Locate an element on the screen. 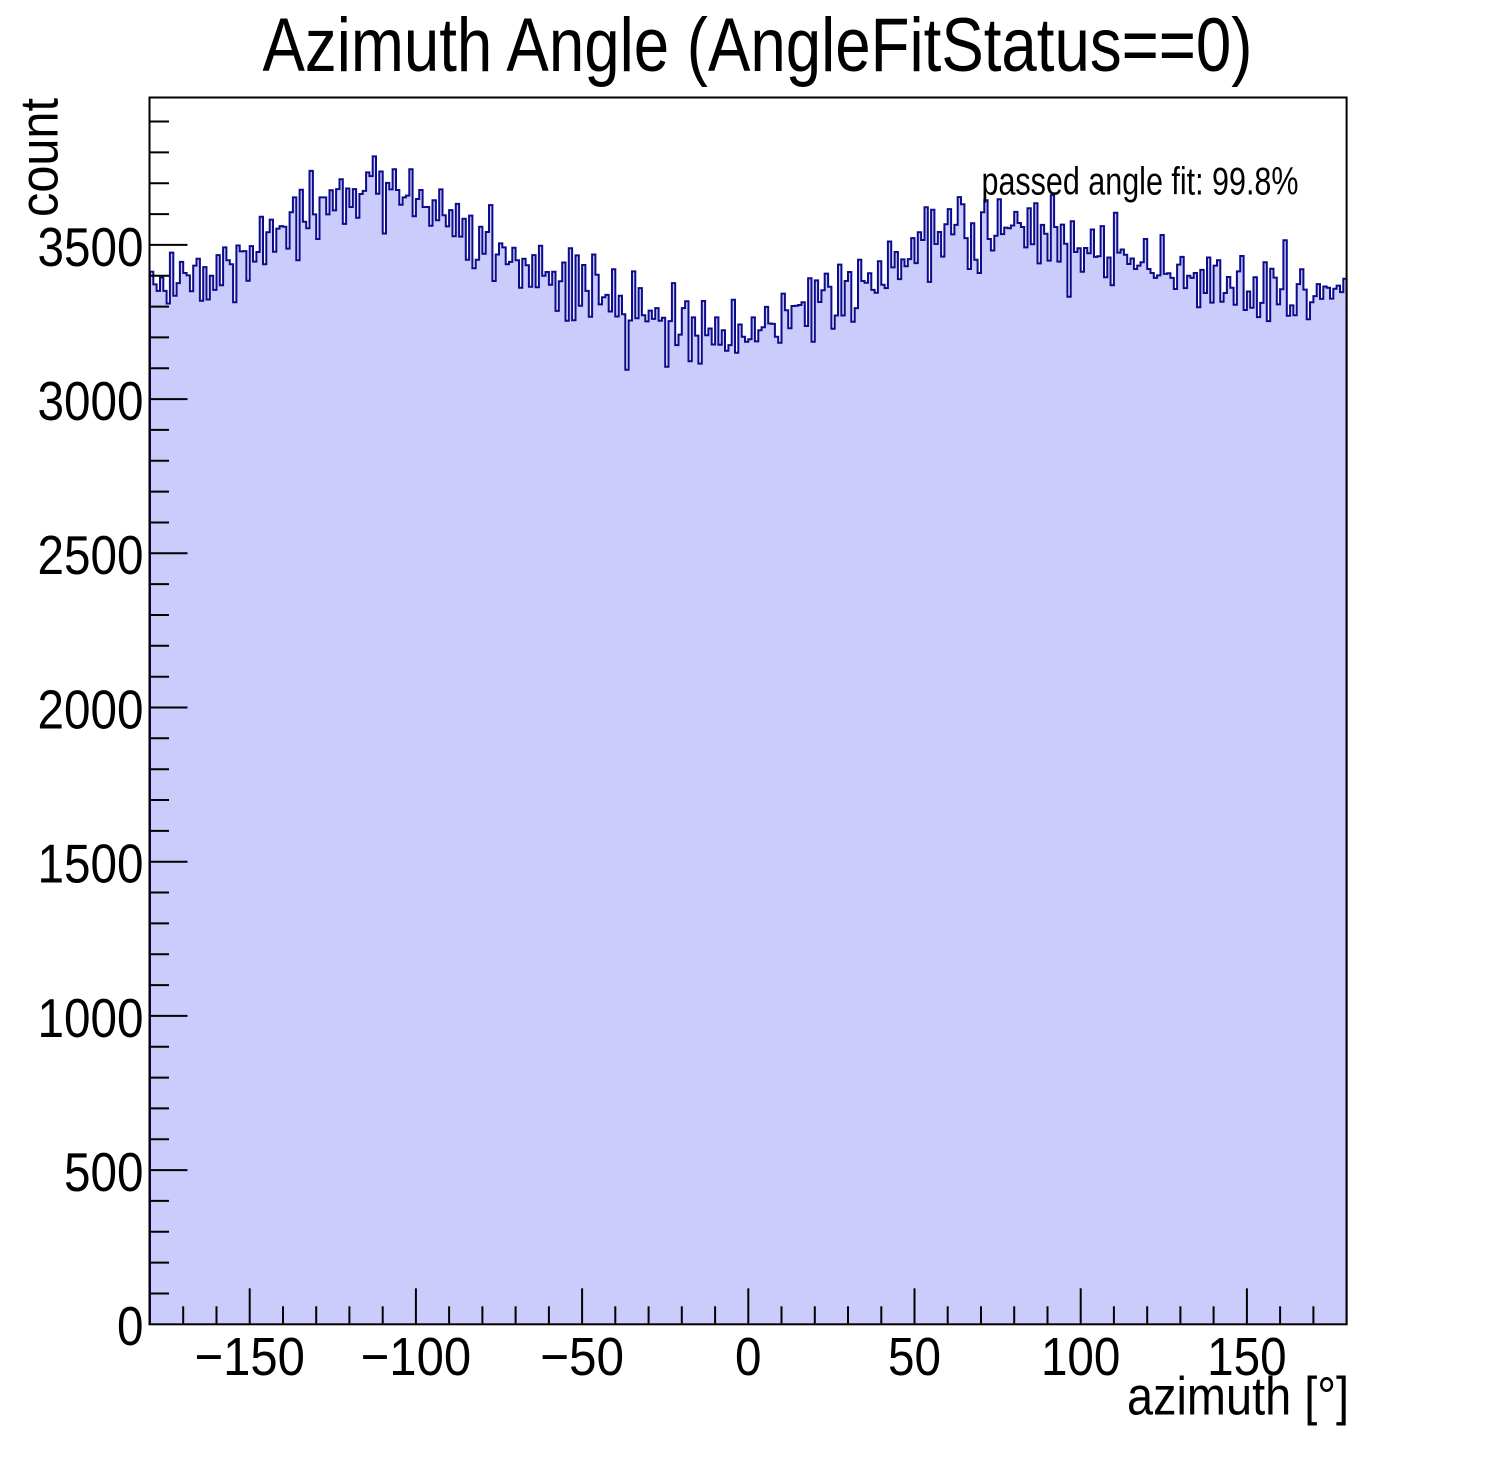 The height and width of the screenshot is (1472, 1496). svg-text: 150 is located at coordinates (1247, 1357).